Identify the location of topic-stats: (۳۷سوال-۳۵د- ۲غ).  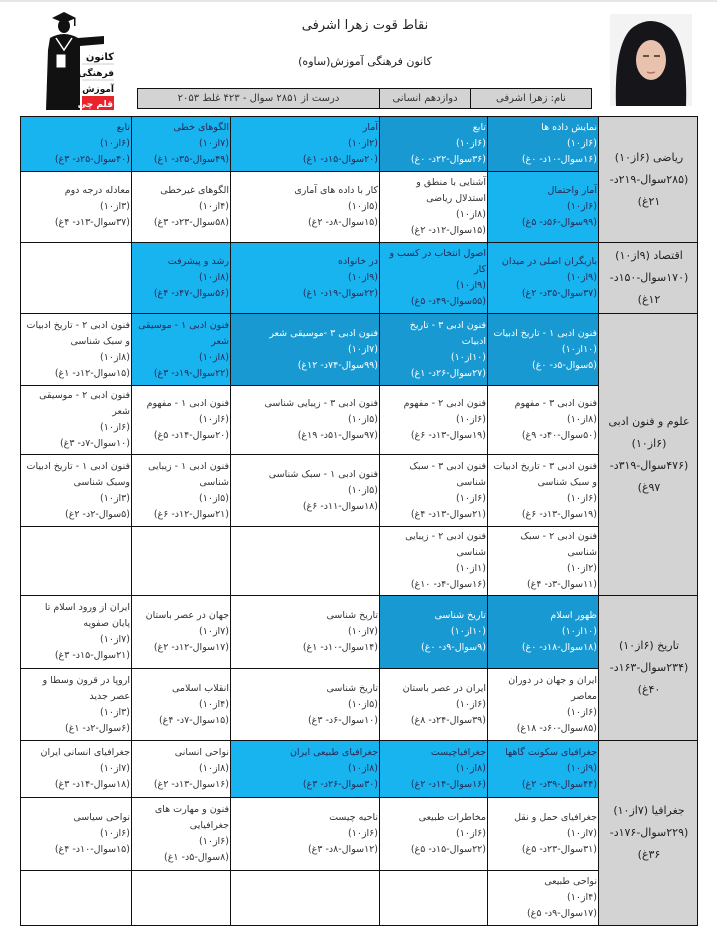
(559, 293).